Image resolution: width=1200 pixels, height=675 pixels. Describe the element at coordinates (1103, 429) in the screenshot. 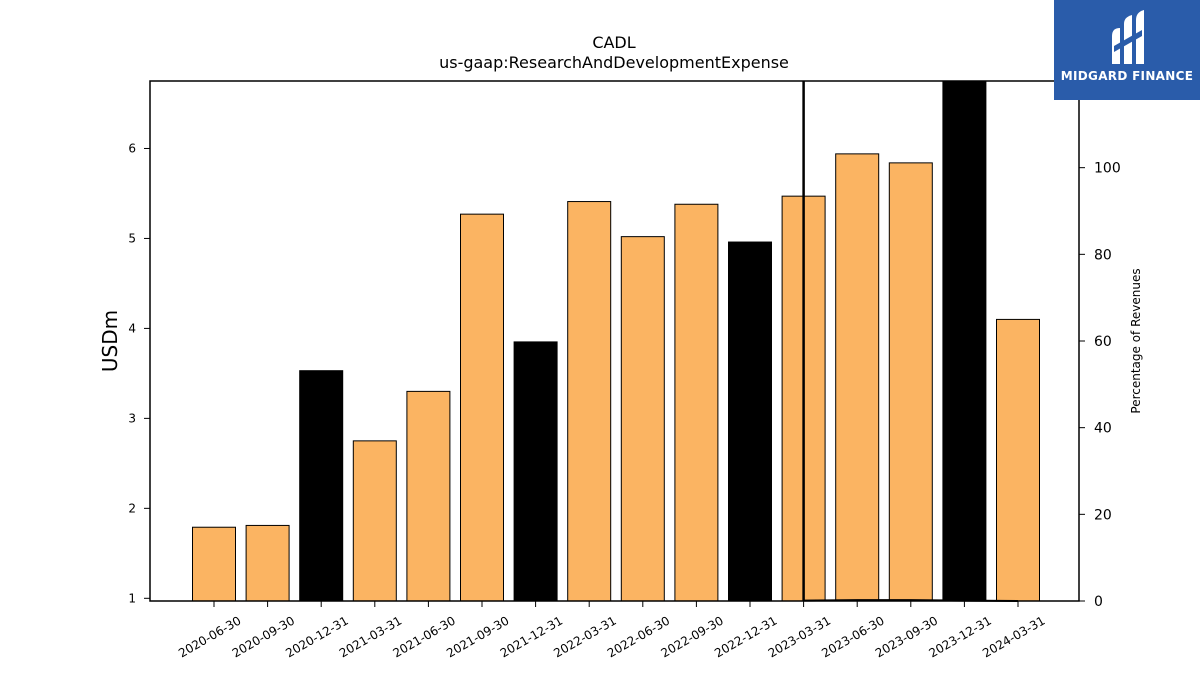

I see `y2-tick-label: 40` at that location.